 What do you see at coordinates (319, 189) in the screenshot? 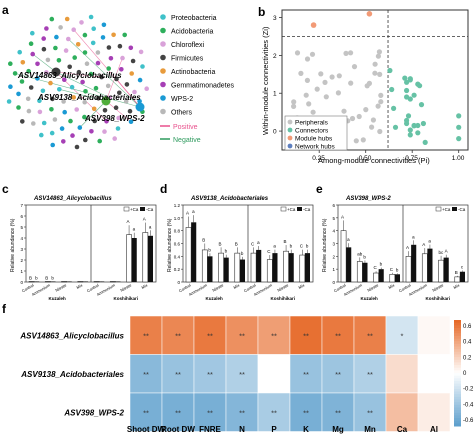
I see `panel-label-e: e` at bounding box center [319, 189].